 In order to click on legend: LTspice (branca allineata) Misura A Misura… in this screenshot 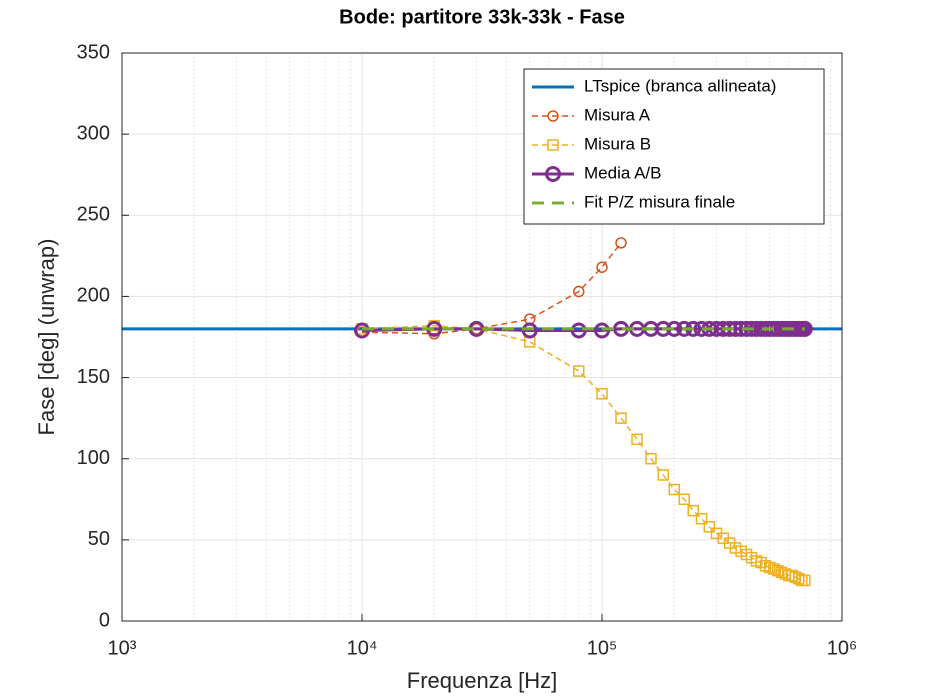, I will do `click(674, 146)`.